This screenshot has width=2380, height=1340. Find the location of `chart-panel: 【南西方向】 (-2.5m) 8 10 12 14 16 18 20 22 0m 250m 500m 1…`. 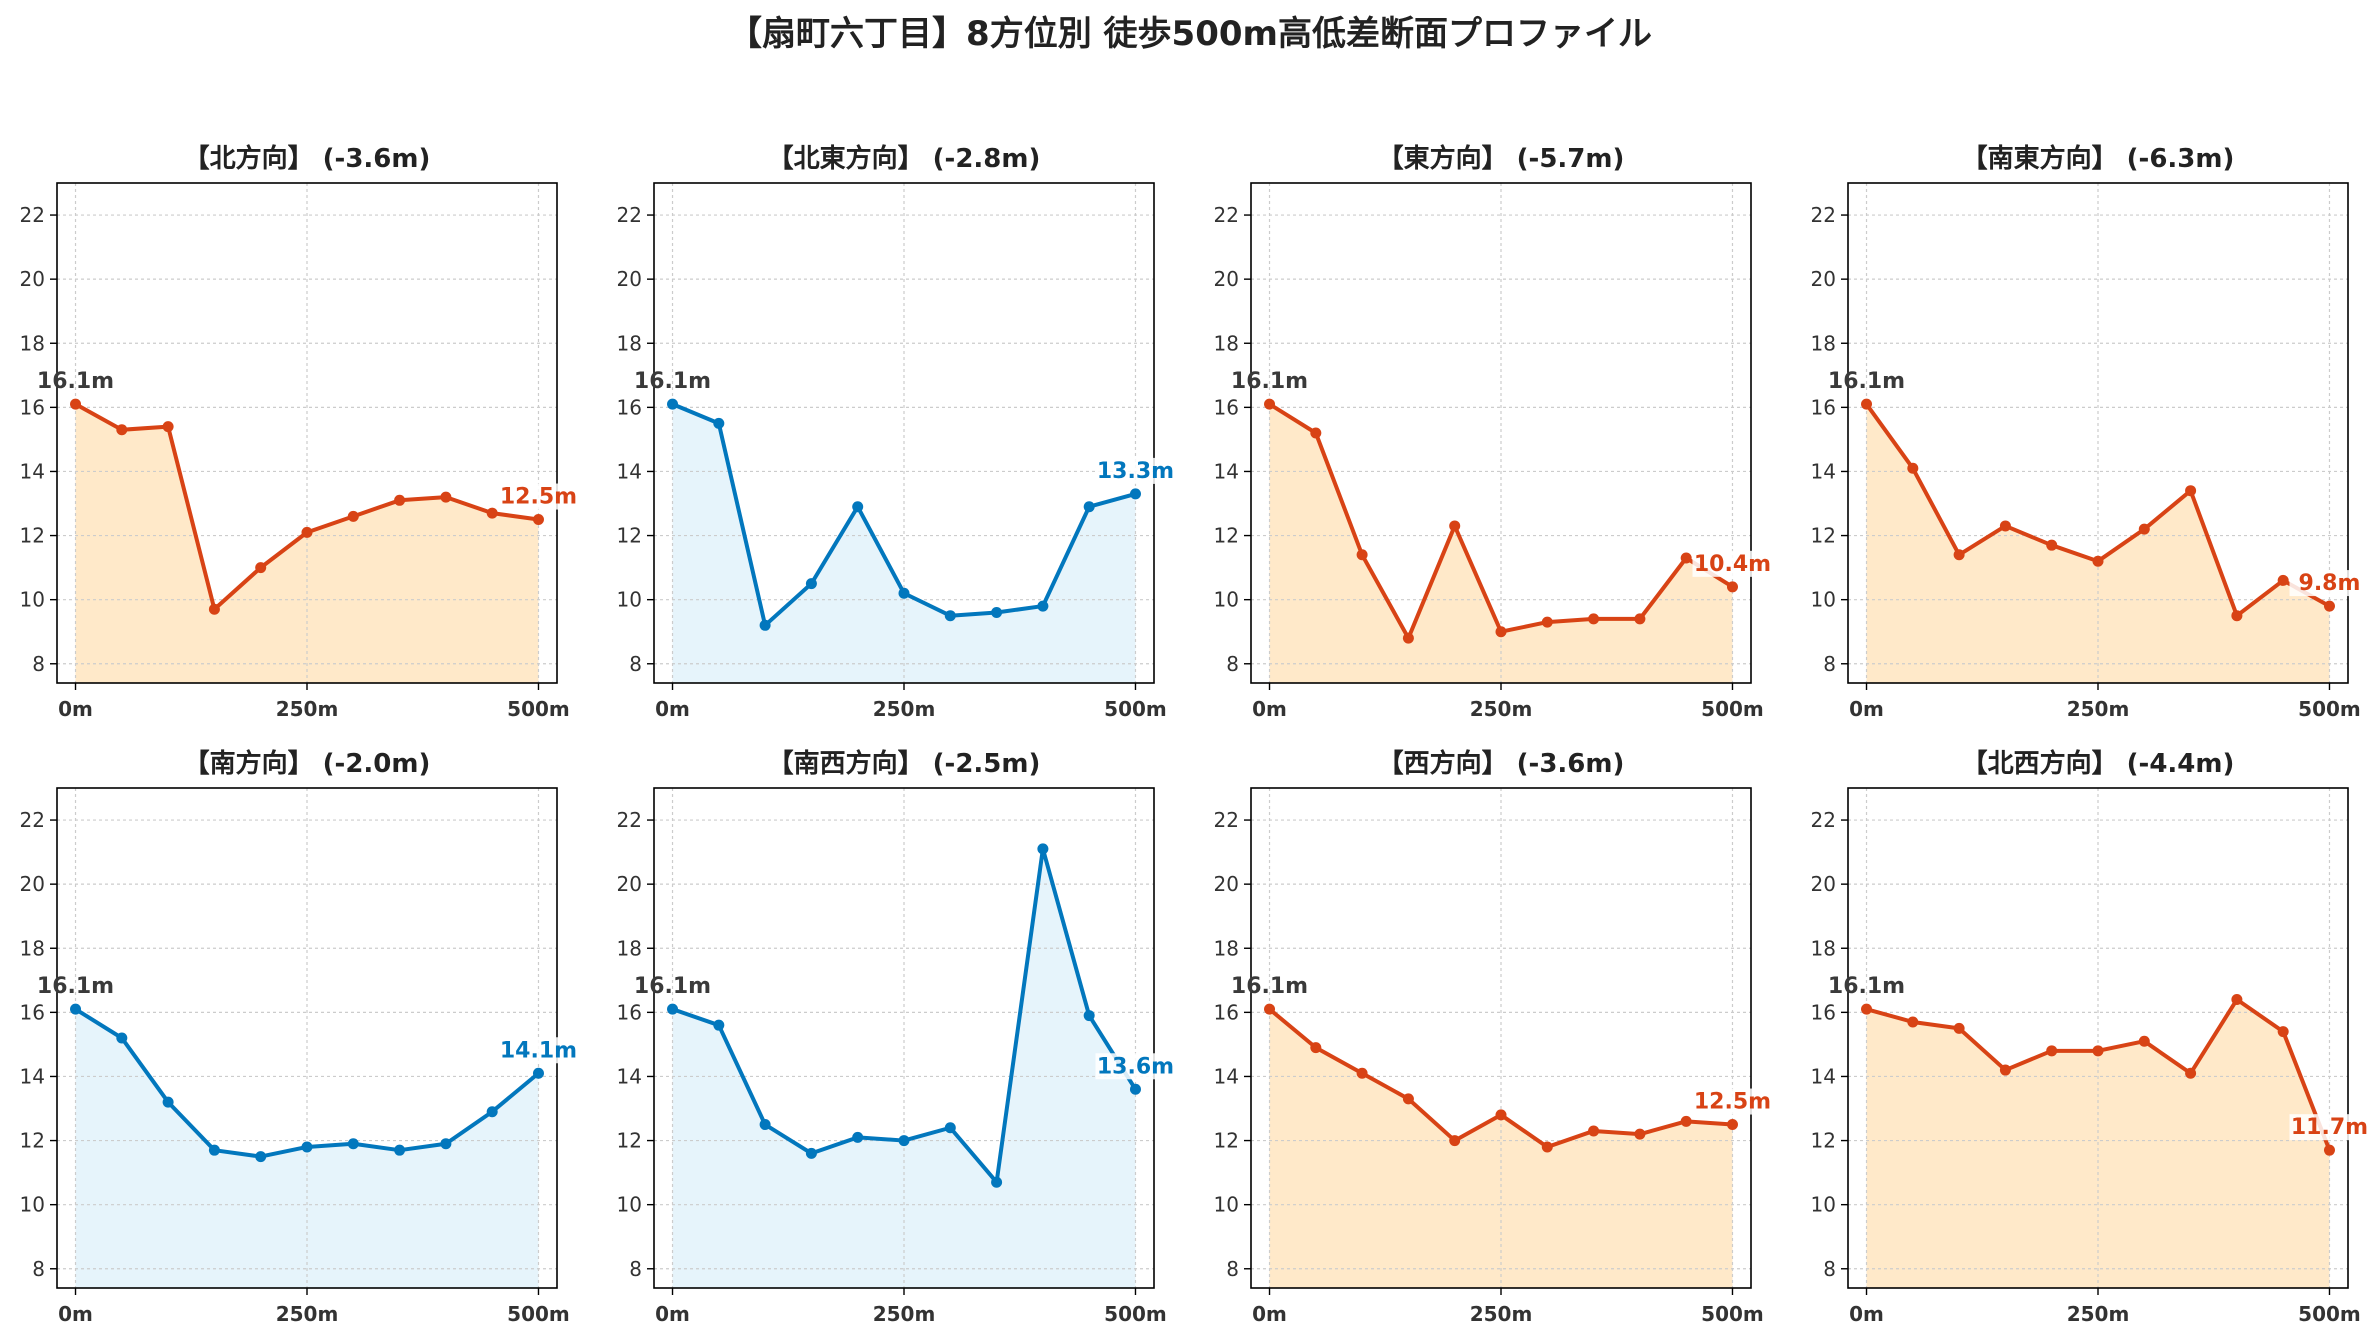

chart-panel: 【南西方向】 (-2.5m) 8 10 12 14 16 18 20 22 0m 250m 500m 1… is located at coordinates (896, 1037).